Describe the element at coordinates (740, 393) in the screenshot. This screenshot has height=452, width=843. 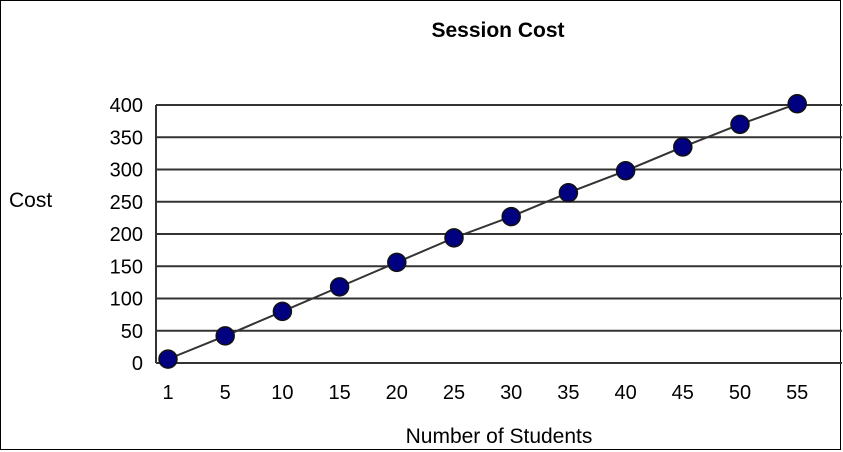
I see `x-tick-label: 50` at that location.